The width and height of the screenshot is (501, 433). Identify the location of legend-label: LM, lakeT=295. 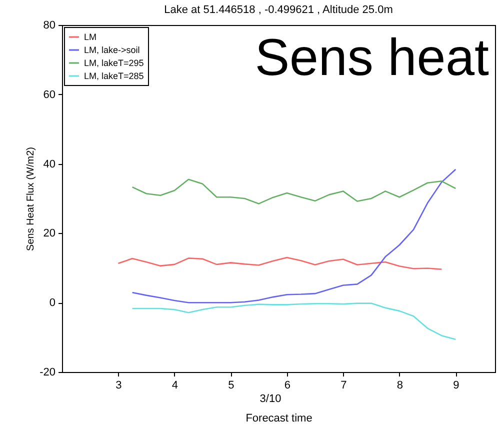
(114, 63).